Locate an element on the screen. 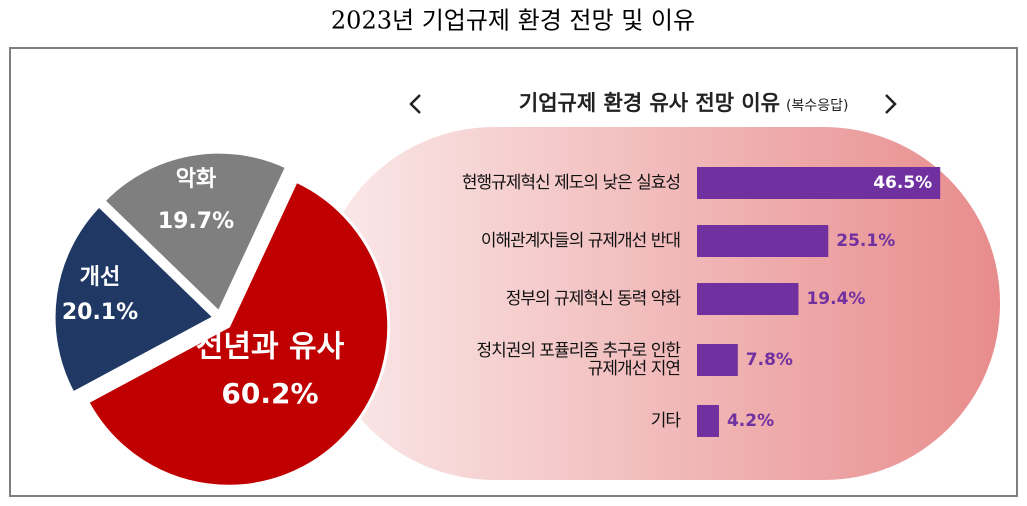 This screenshot has height=506, width=1027. value-label: 4.2% is located at coordinates (750, 421).